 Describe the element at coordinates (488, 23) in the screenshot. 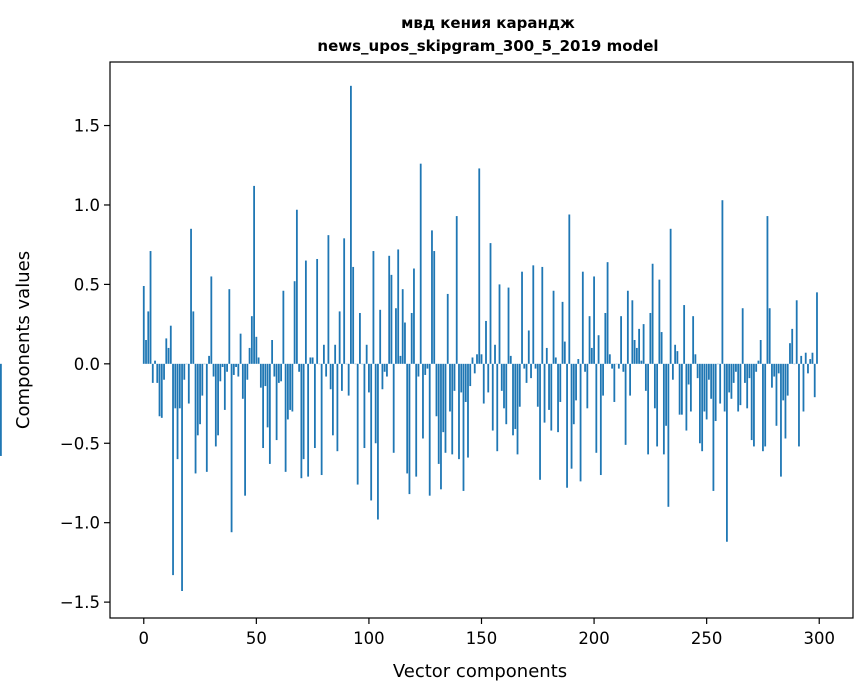

I see `chart-title: мвд кения карандж` at that location.